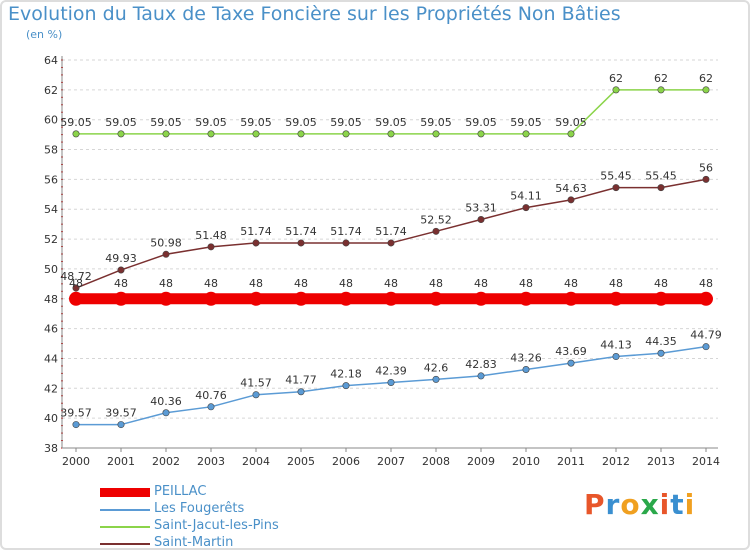 This screenshot has width=750, height=552. Describe the element at coordinates (51, 418) in the screenshot. I see `y-tick-label: 40` at that location.